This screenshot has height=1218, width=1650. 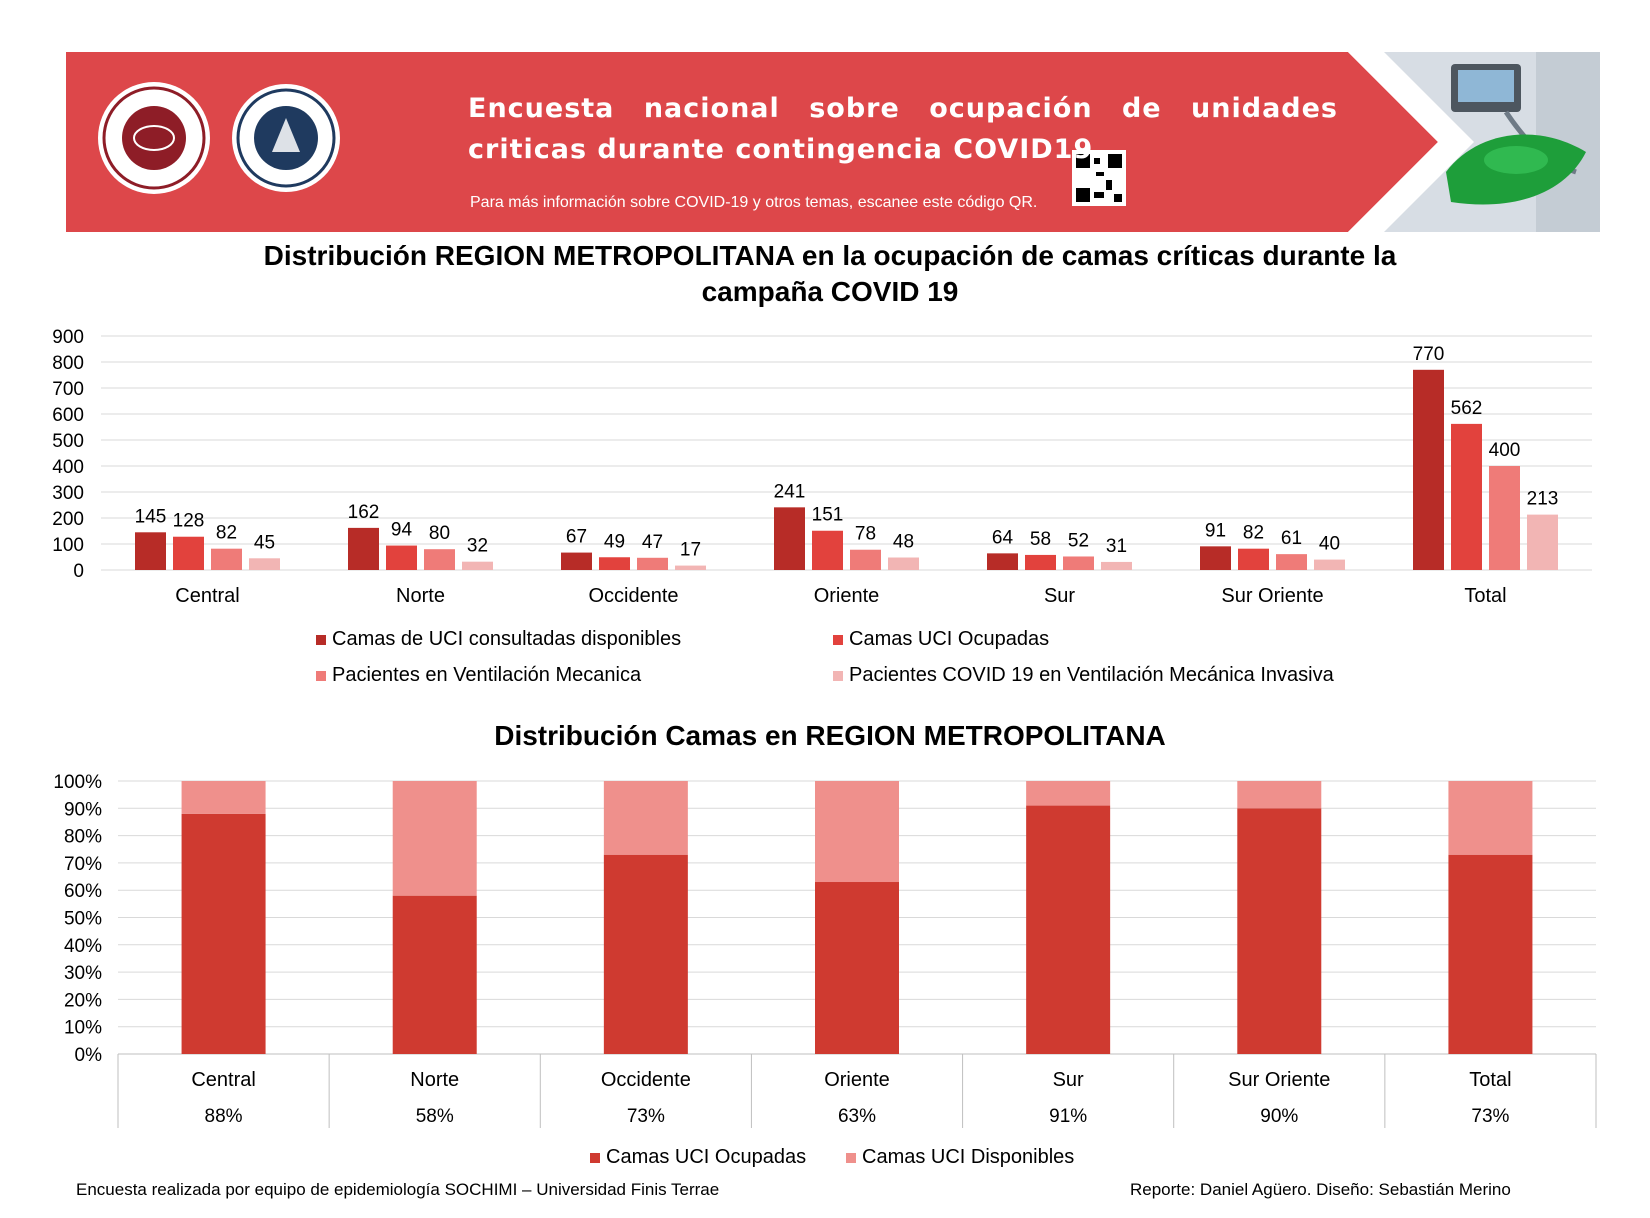 What do you see at coordinates (435, 1116) in the screenshot?
I see `table-value-label: 58%` at bounding box center [435, 1116].